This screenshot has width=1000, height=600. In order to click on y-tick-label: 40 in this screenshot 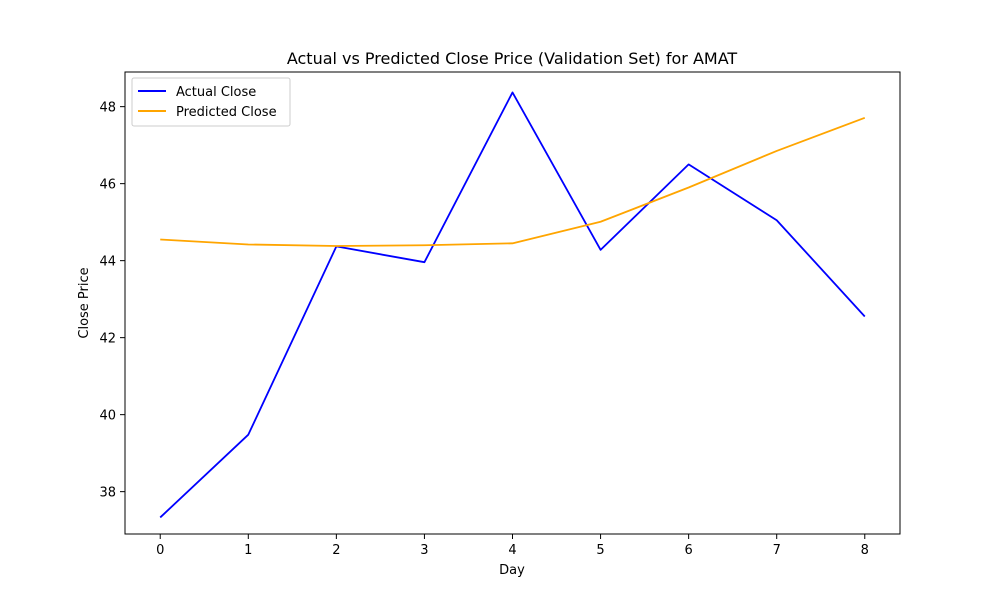, I will do `click(107, 416)`.